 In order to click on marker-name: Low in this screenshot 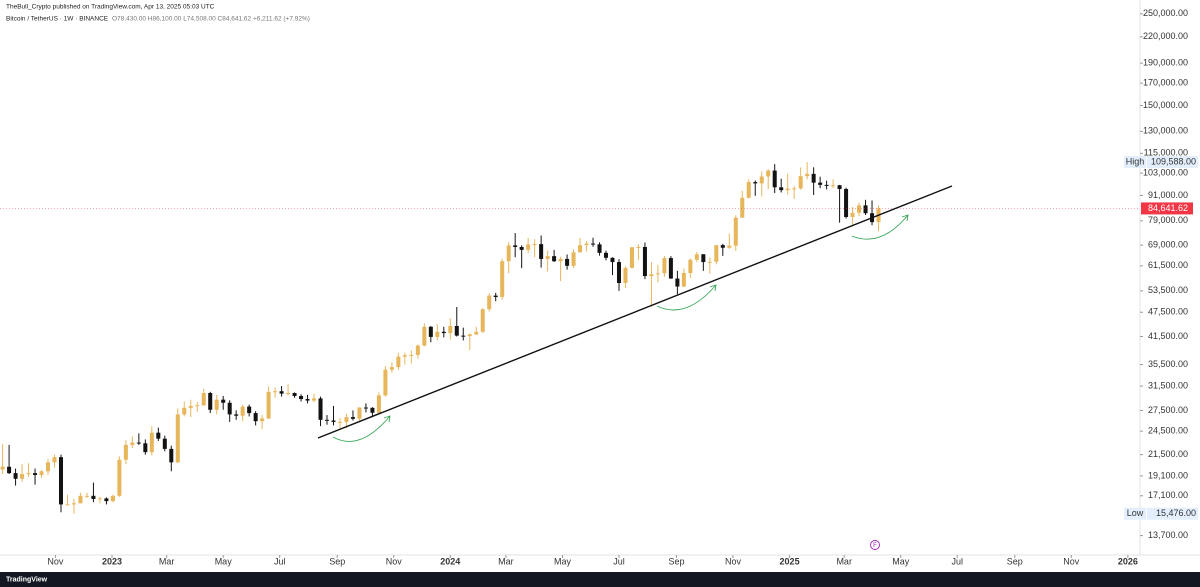, I will do `click(1135, 513)`.